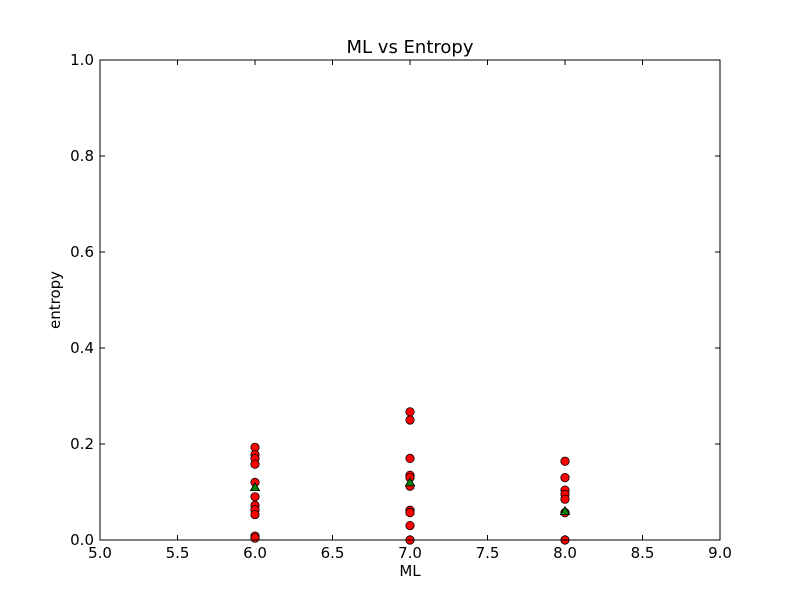  Describe the element at coordinates (255, 553) in the screenshot. I see `x-tick-label: 6.0` at that location.